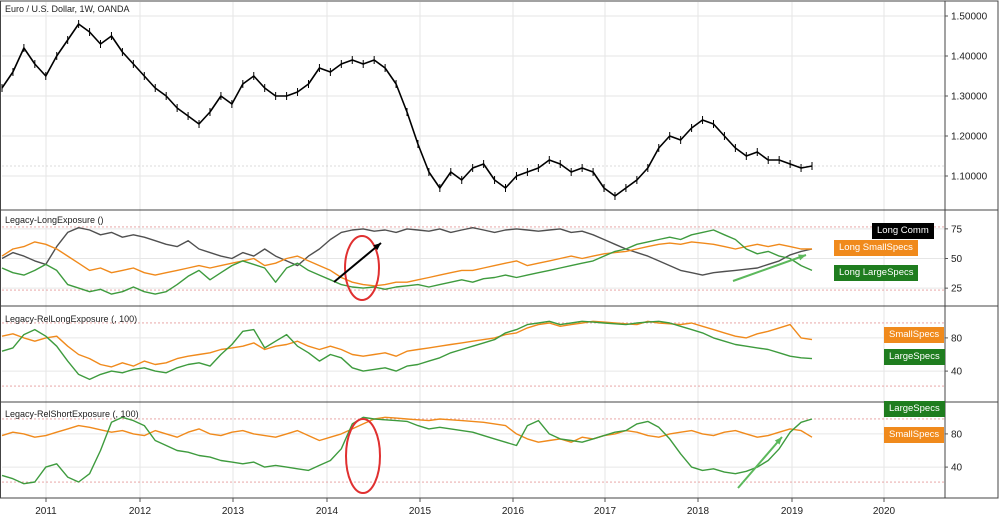 The width and height of the screenshot is (1000, 523). Describe the element at coordinates (969, 57) in the screenshot. I see `y-tick-label: 1.40000` at that location.